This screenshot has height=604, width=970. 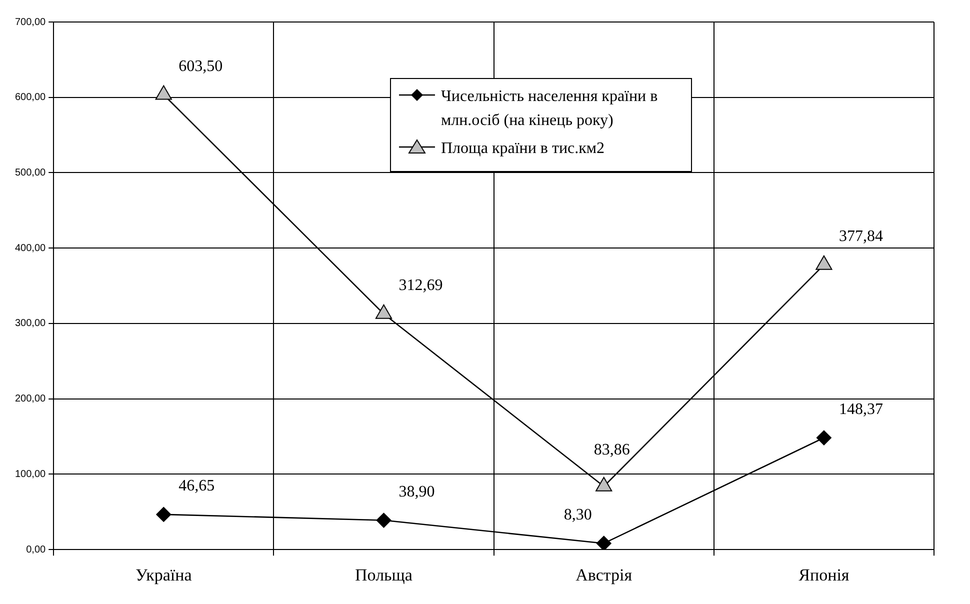 I want to click on y-tick-label: 0,00, so click(x=36, y=550).